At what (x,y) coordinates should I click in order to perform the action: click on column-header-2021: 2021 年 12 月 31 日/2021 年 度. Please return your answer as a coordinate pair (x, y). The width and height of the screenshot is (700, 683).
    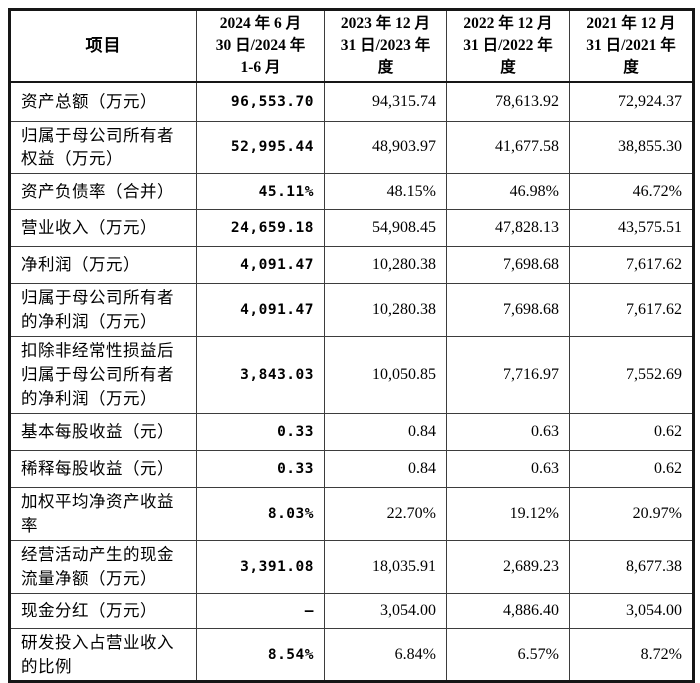
    Looking at the image, I should click on (631, 46).